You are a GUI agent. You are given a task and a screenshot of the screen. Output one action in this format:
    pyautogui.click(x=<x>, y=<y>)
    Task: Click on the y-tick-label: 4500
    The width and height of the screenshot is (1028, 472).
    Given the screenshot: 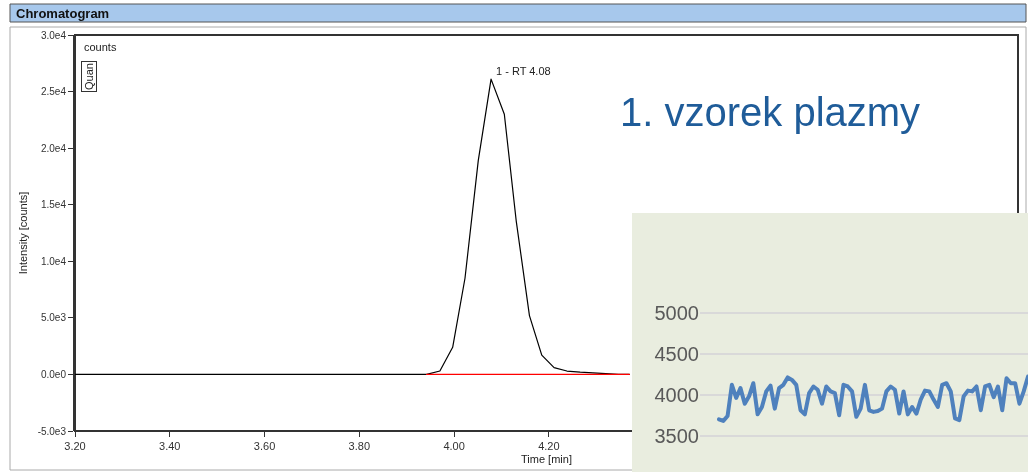 What is the action you would take?
    pyautogui.click(x=676, y=353)
    